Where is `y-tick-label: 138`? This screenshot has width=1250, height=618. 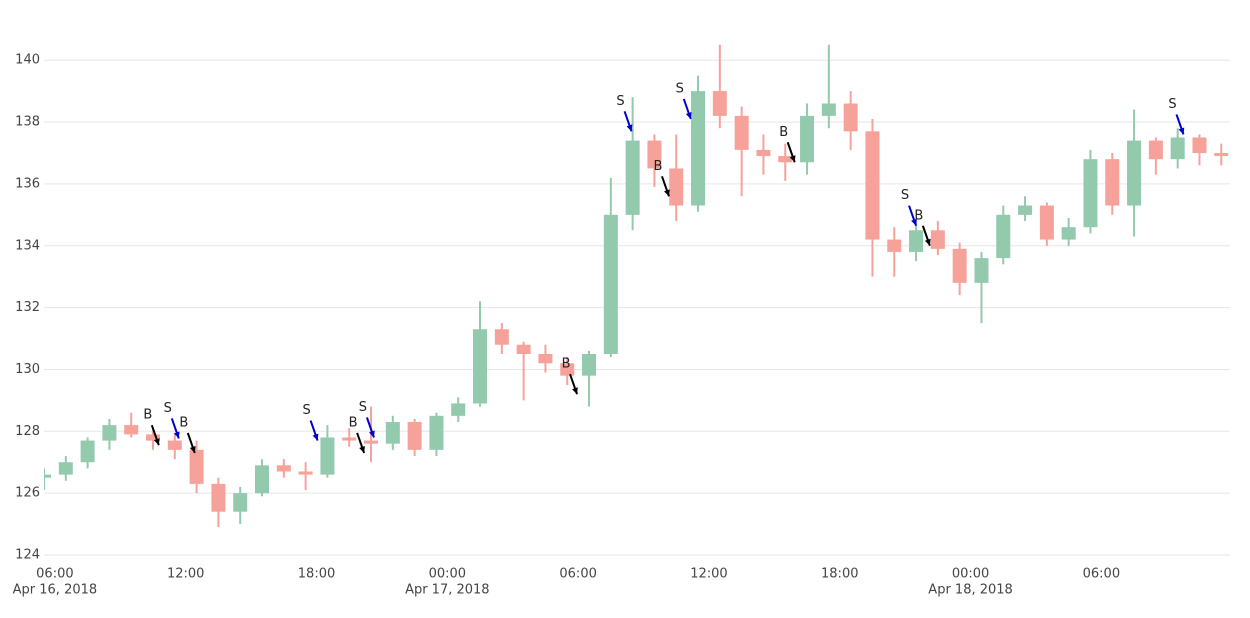 y-tick-label: 138 is located at coordinates (27, 122).